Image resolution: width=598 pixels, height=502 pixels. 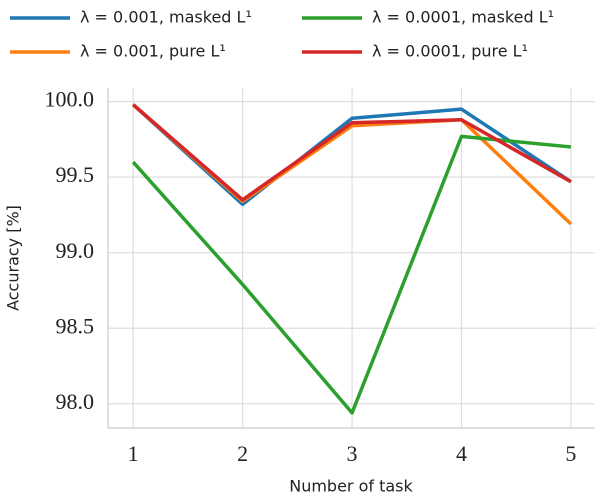 I want to click on y-tick-label: 99.0, so click(x=75, y=250).